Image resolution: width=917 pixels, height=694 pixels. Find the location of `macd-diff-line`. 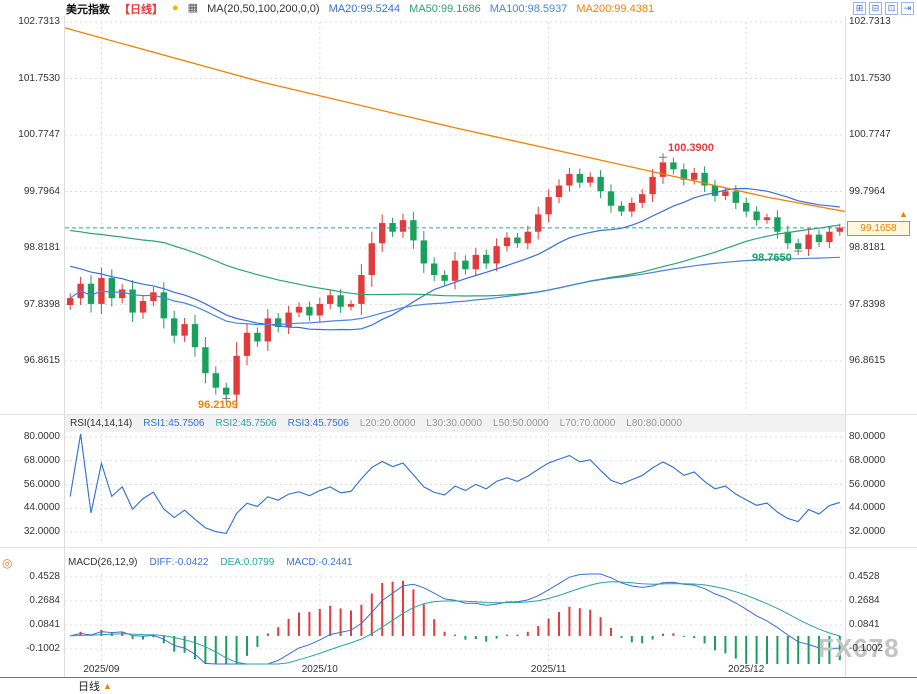

macd-diff-line is located at coordinates (455, 619).